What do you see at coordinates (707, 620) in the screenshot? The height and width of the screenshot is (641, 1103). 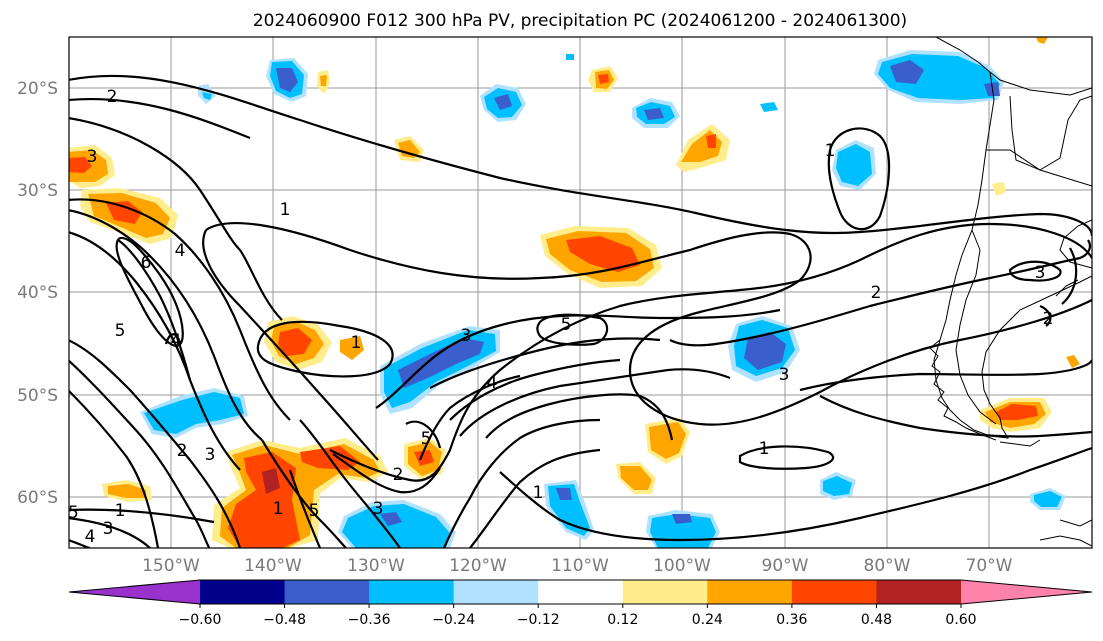 I see `colorbar-tick-label: 0.24` at bounding box center [707, 620].